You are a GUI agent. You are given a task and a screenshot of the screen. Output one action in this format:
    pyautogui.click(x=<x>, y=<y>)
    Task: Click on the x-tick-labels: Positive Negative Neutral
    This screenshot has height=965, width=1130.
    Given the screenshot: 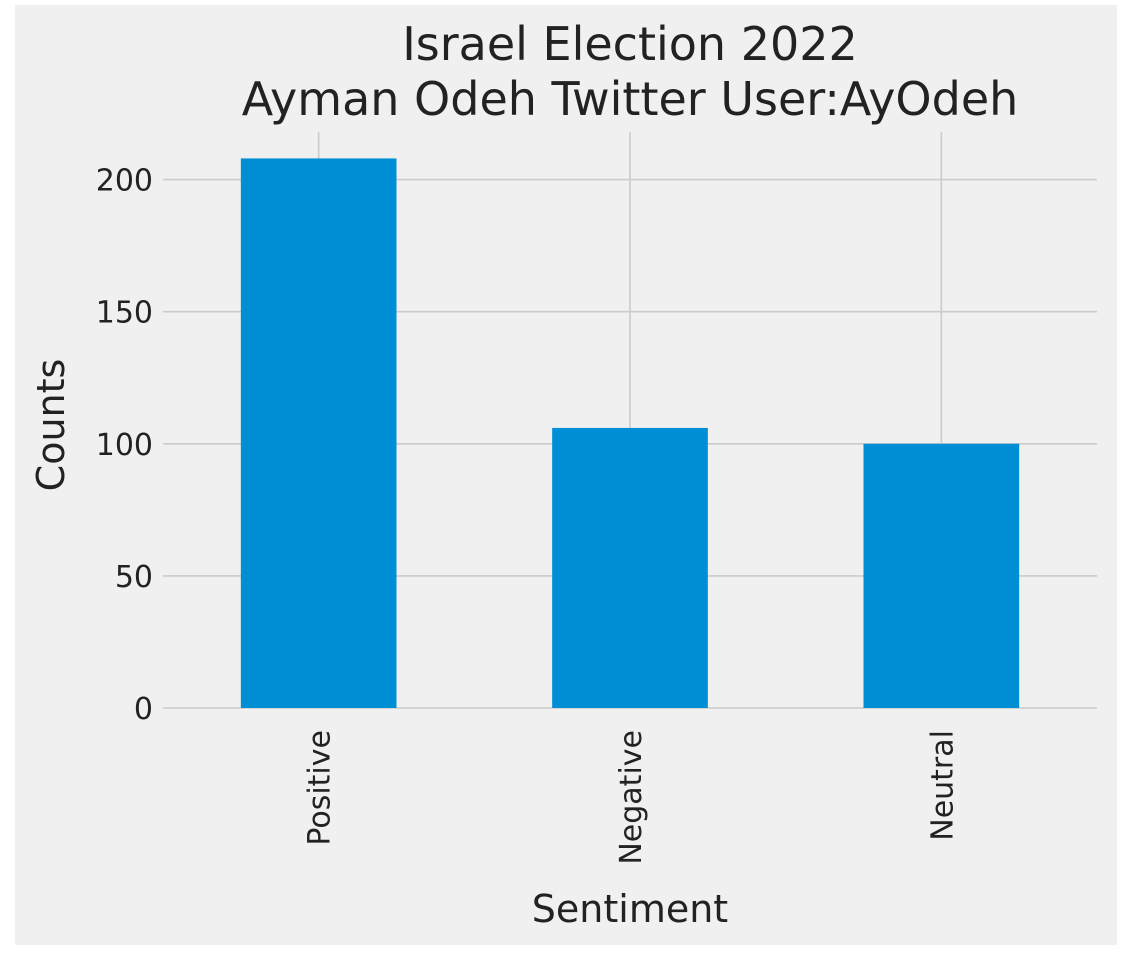 What is the action you would take?
    pyautogui.click(x=632, y=797)
    